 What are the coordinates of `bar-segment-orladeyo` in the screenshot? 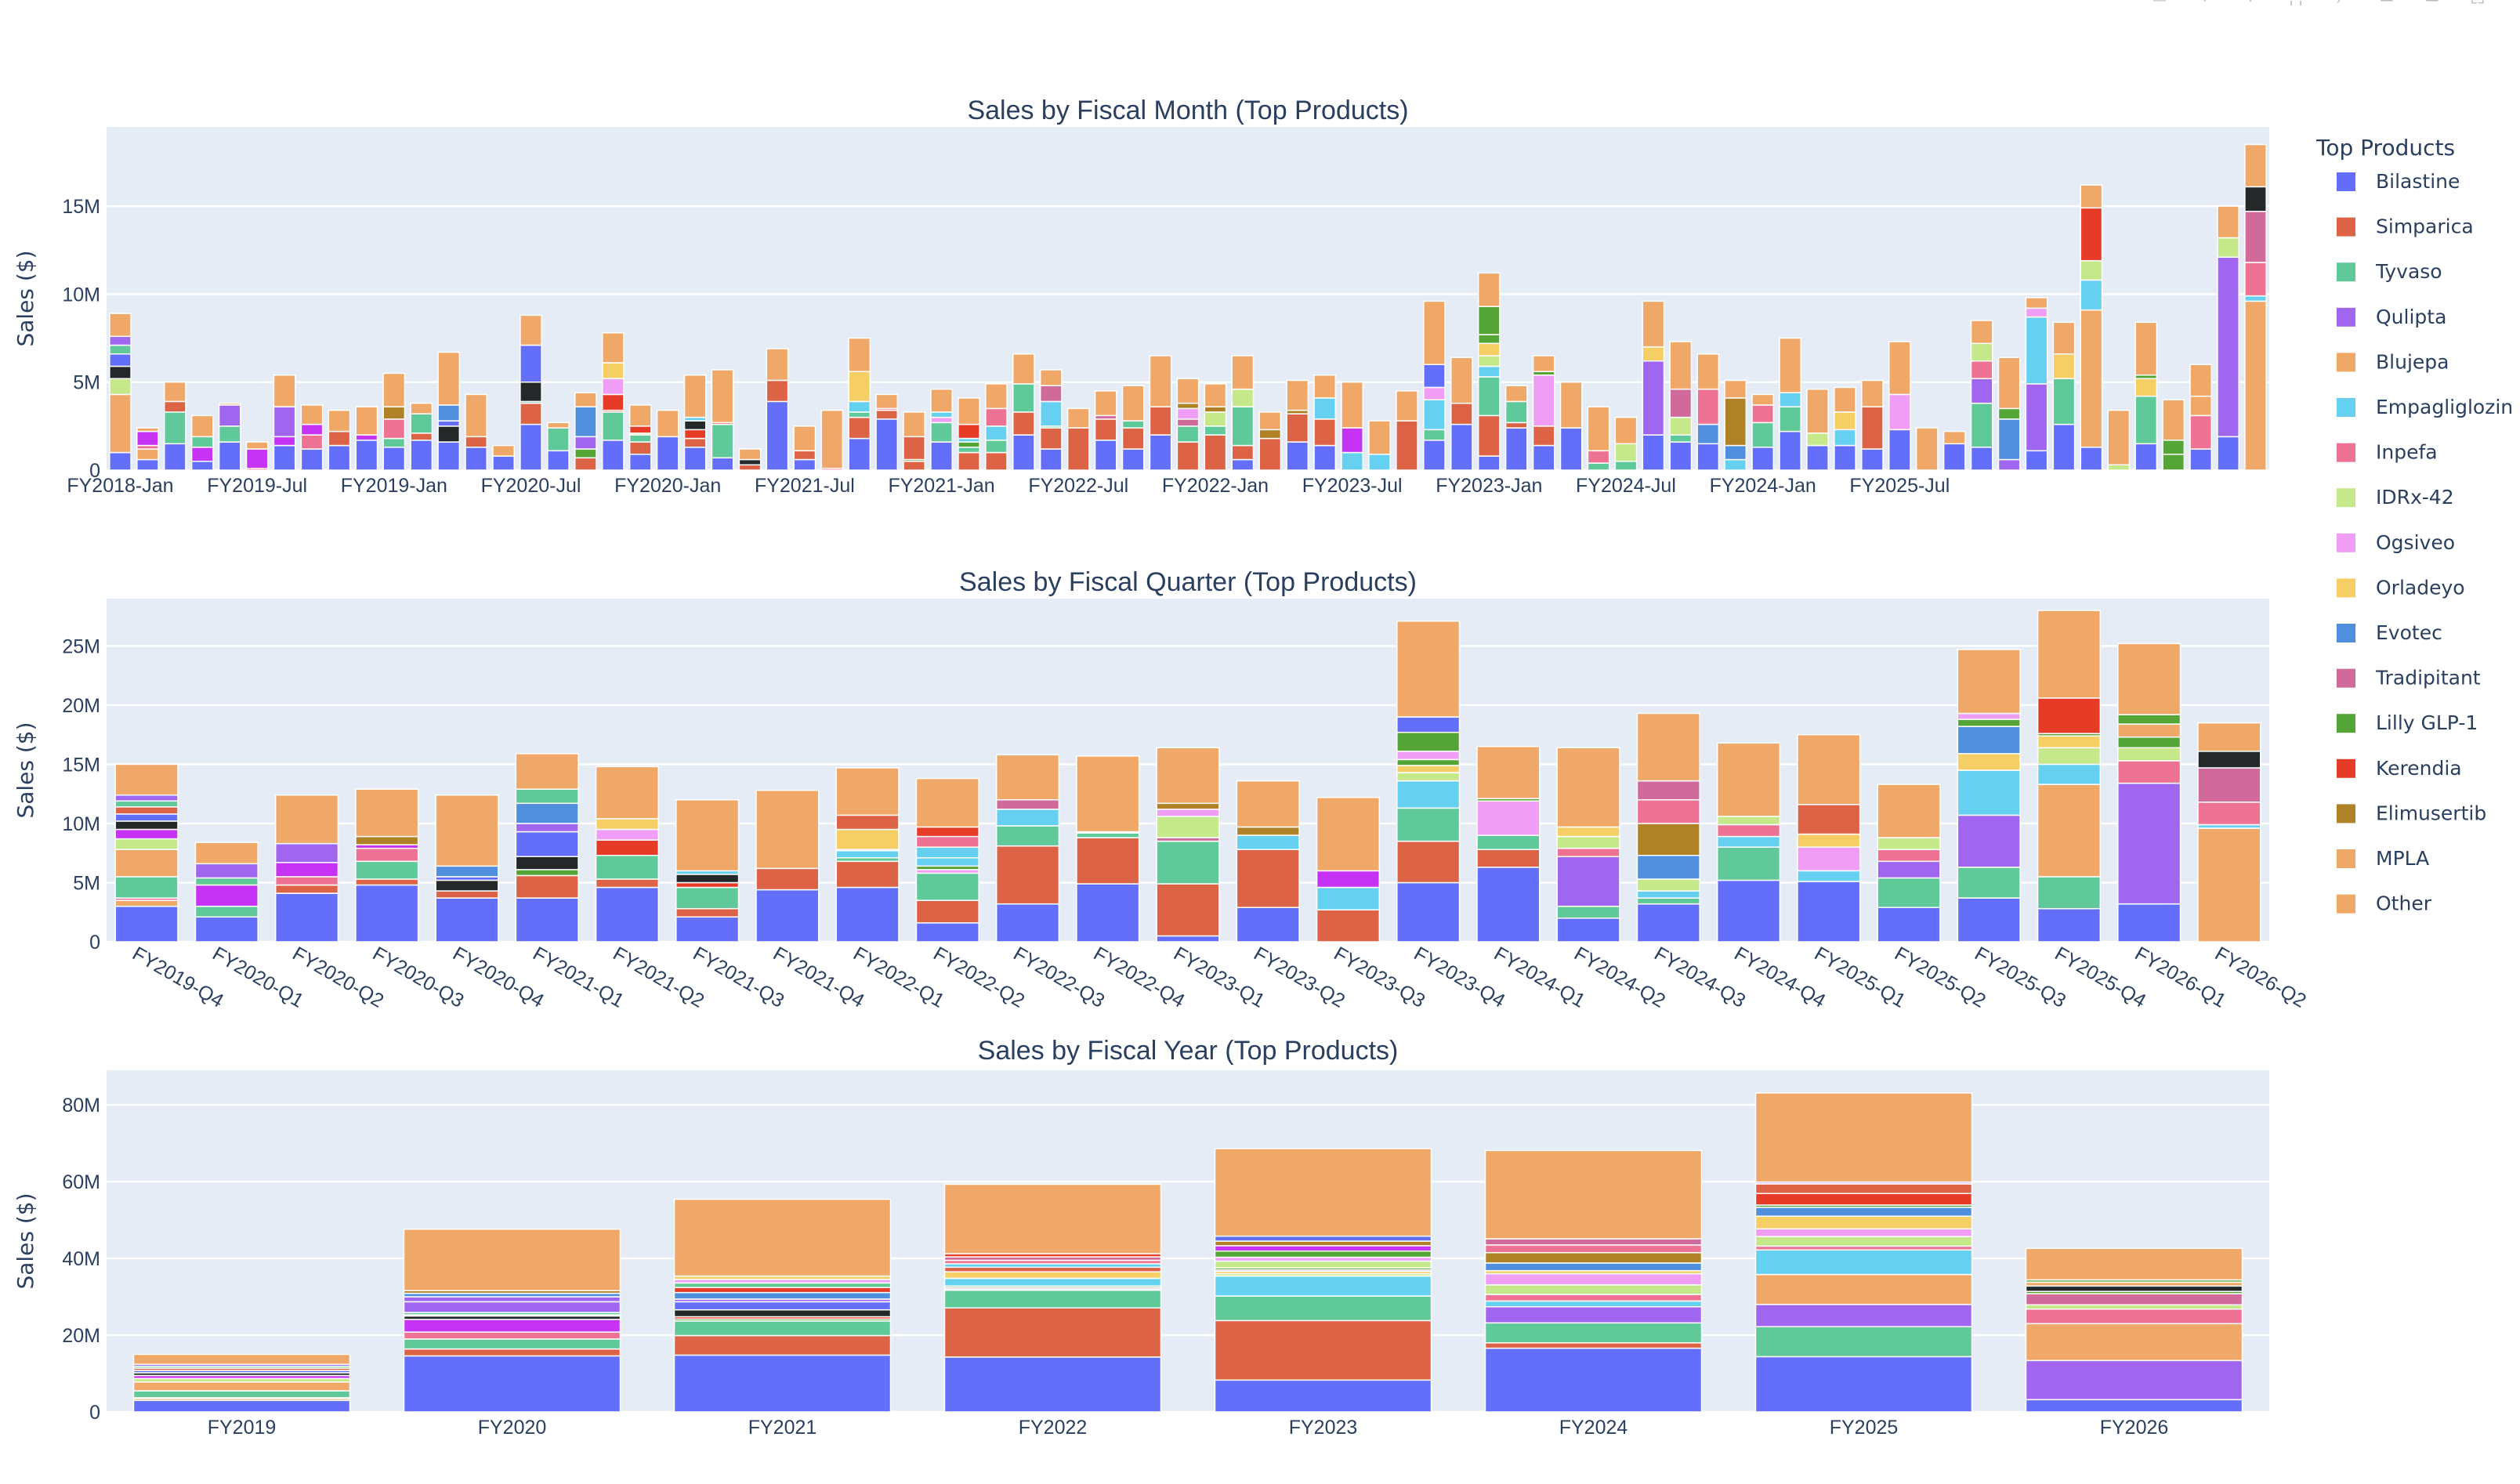 It's located at (2064, 366).